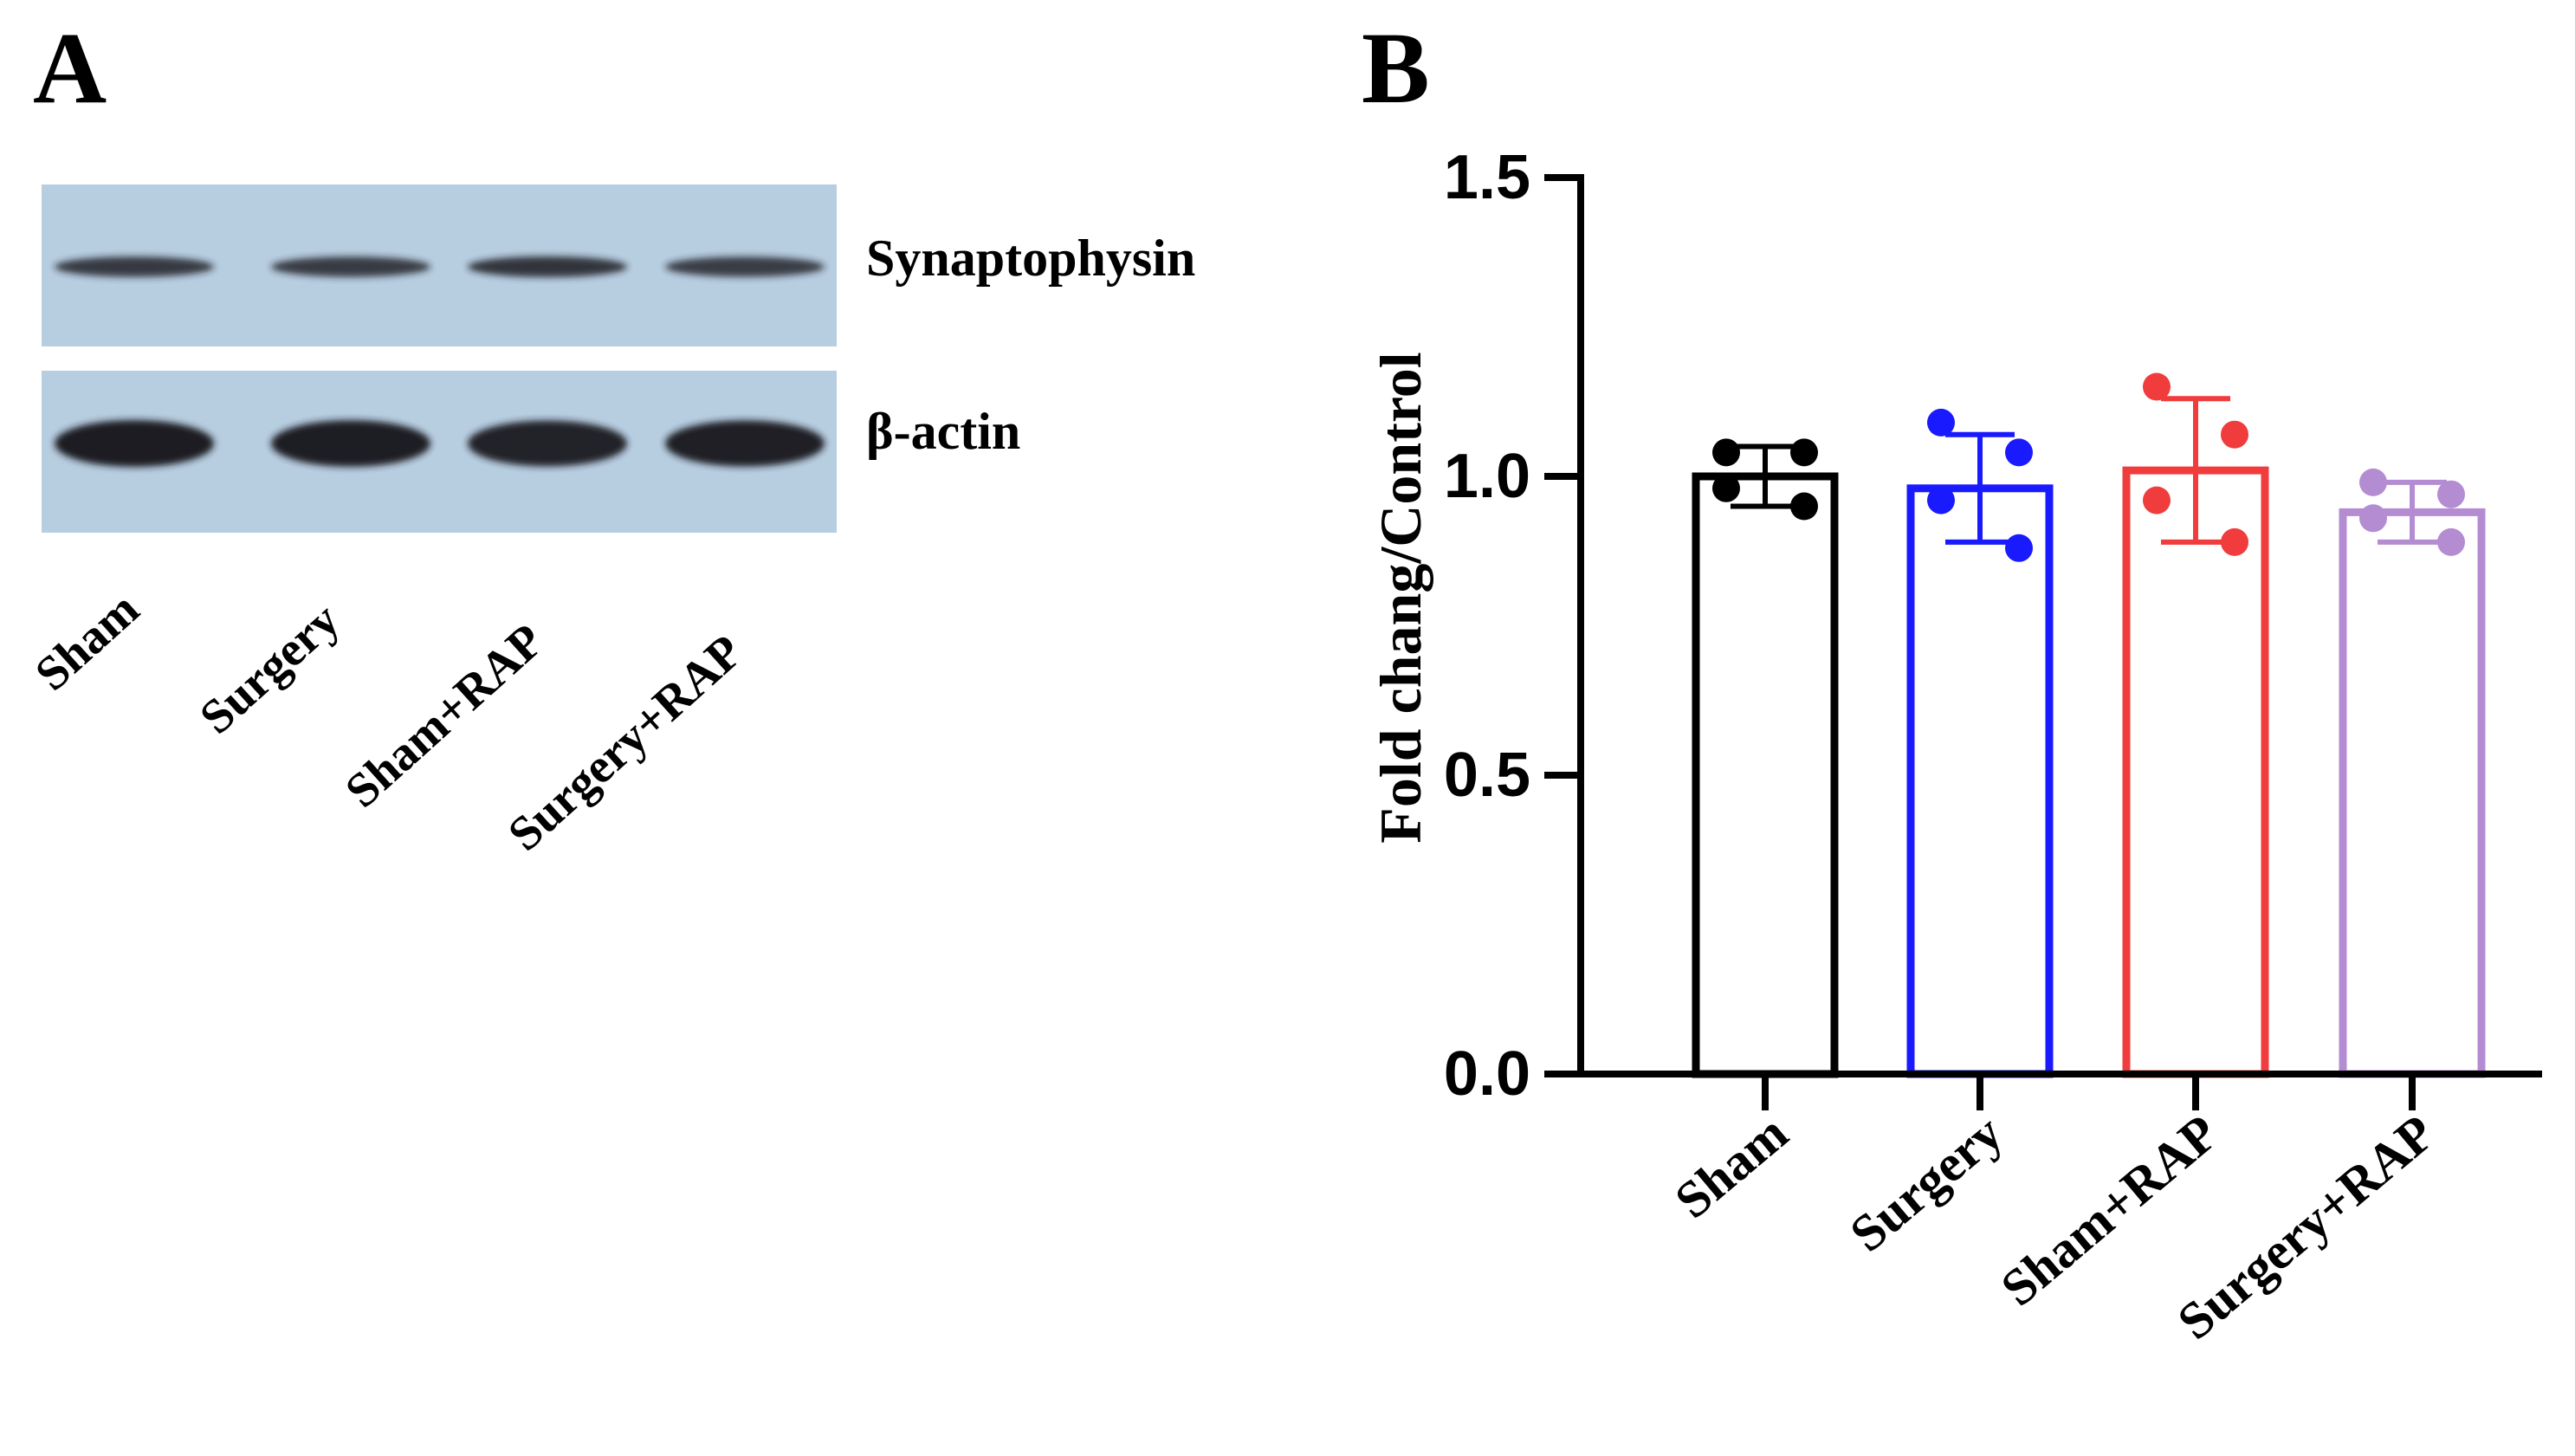 This screenshot has width=2575, height=1456. What do you see at coordinates (1030, 258) in the screenshot?
I see `band-label-synaptophysin: Synaptophysin` at bounding box center [1030, 258].